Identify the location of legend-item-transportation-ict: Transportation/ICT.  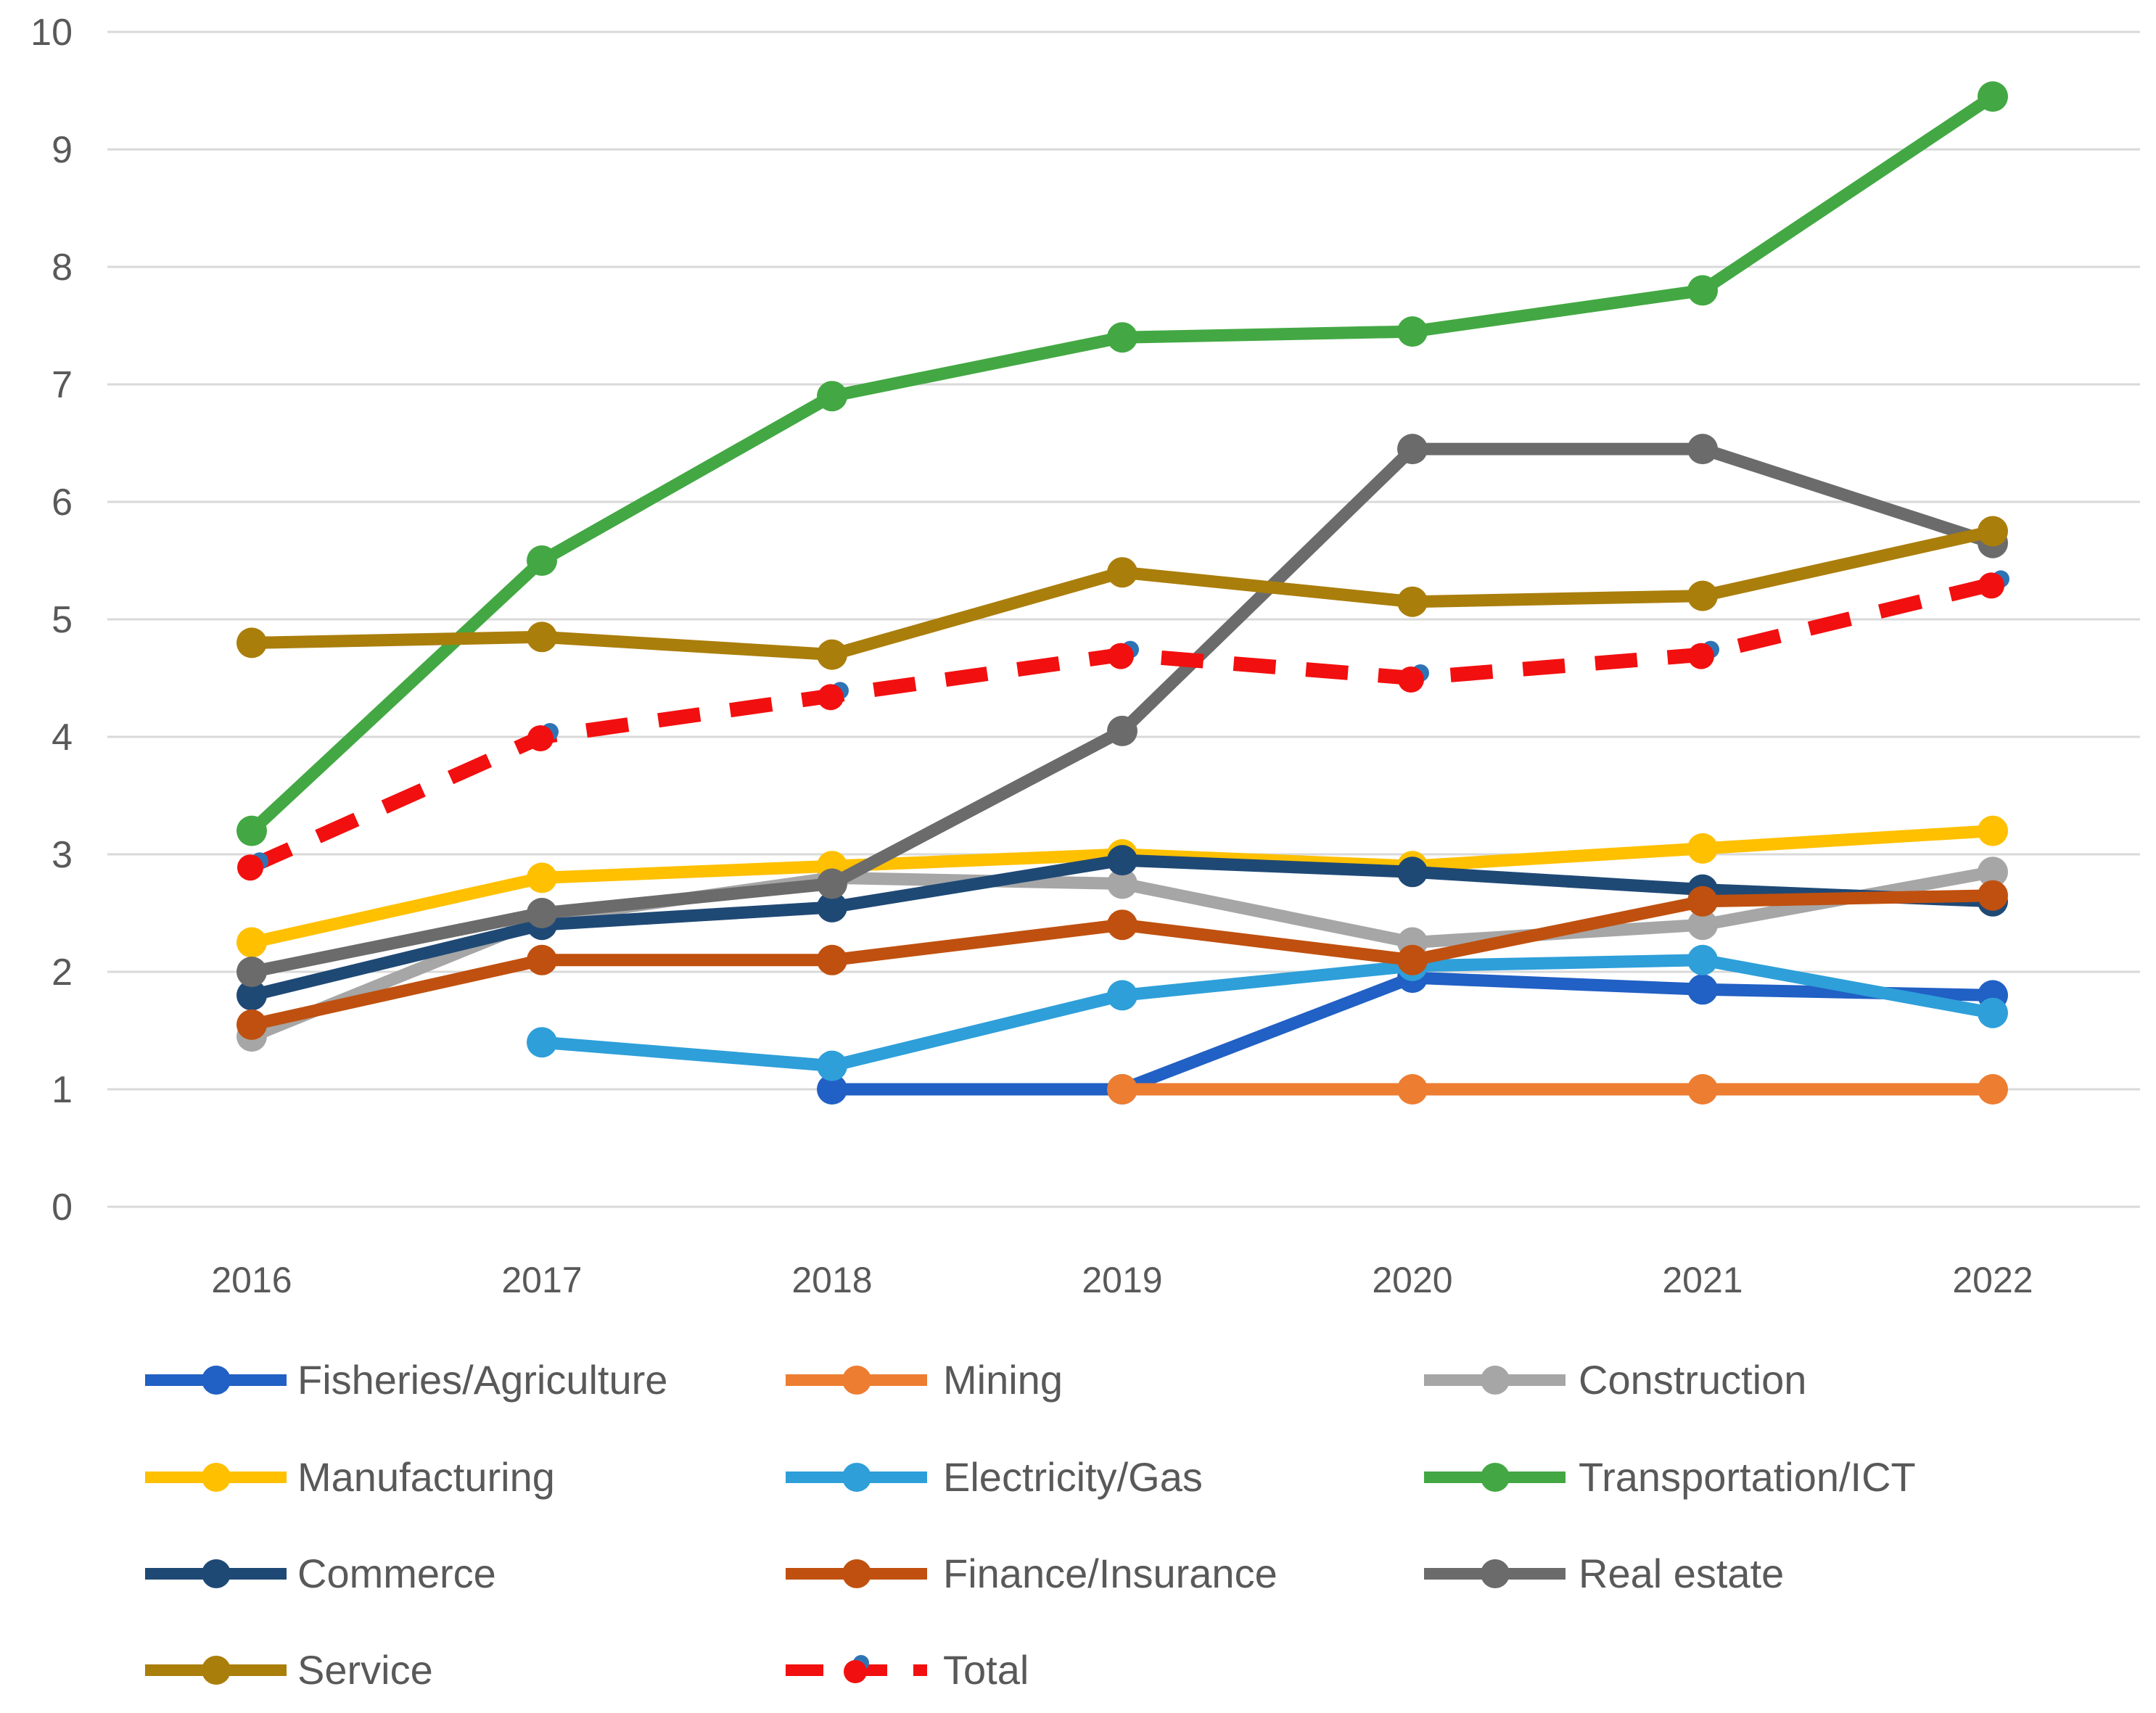
(1670, 1477).